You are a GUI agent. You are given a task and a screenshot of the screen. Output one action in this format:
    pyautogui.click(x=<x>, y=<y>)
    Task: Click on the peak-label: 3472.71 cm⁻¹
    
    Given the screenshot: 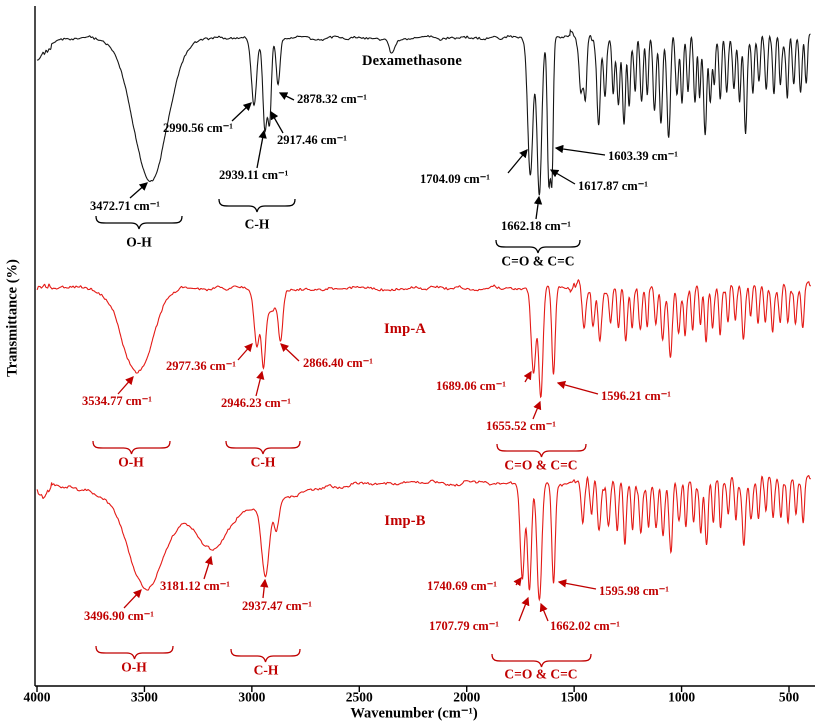 What is the action you would take?
    pyautogui.click(x=125, y=206)
    